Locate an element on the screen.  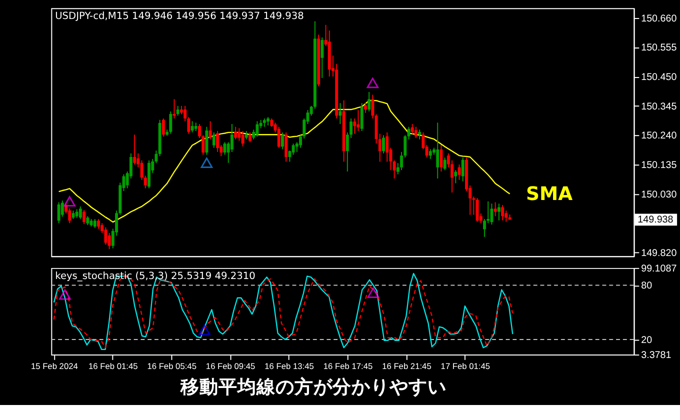
x-tick-label: 15 Feb 2024 is located at coordinates (54, 365).